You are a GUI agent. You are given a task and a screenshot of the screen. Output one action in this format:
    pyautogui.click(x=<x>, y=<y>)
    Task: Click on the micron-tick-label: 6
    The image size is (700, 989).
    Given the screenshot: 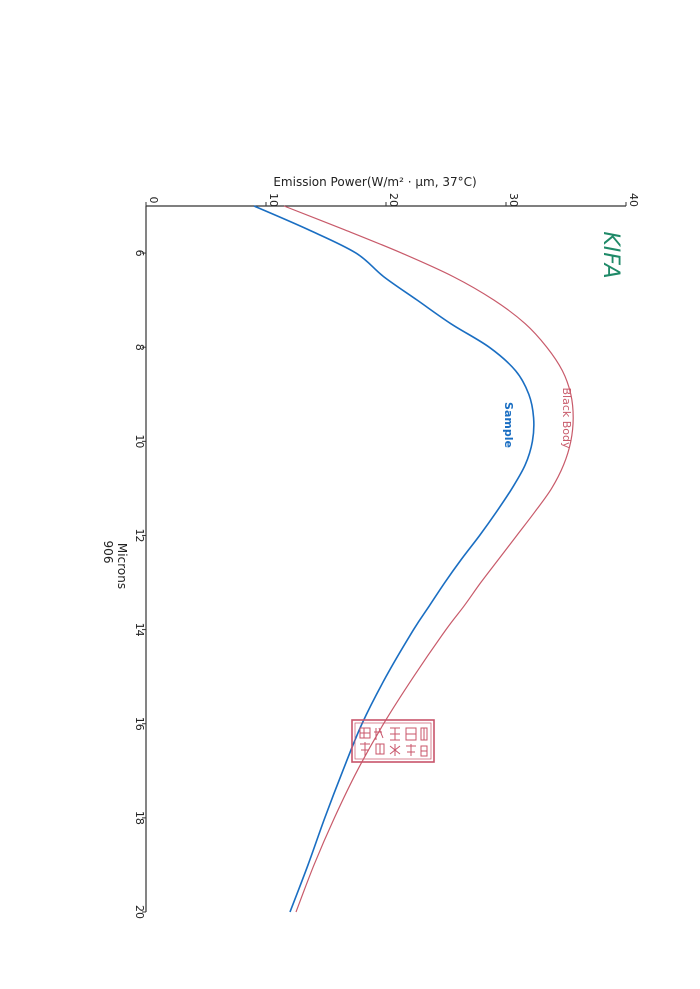 What is the action you would take?
    pyautogui.click(x=139, y=253)
    